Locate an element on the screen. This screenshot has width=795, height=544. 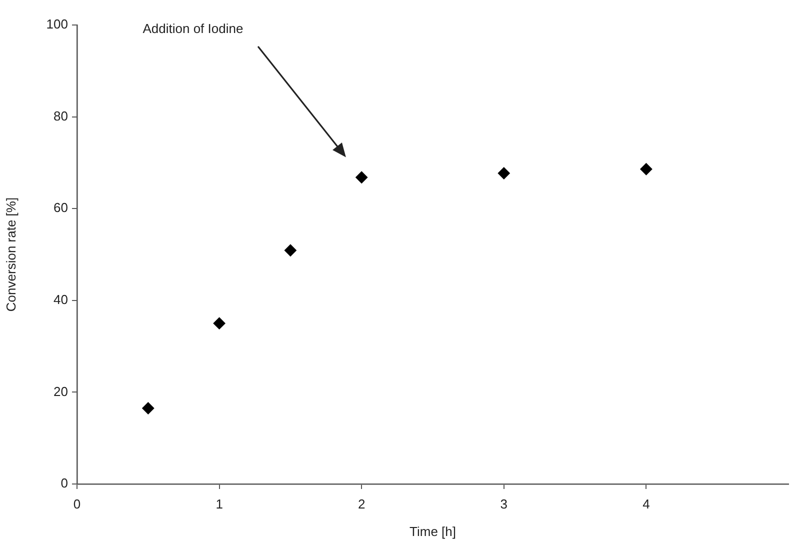
annotation: Addition of Iodine is located at coordinates (193, 28).